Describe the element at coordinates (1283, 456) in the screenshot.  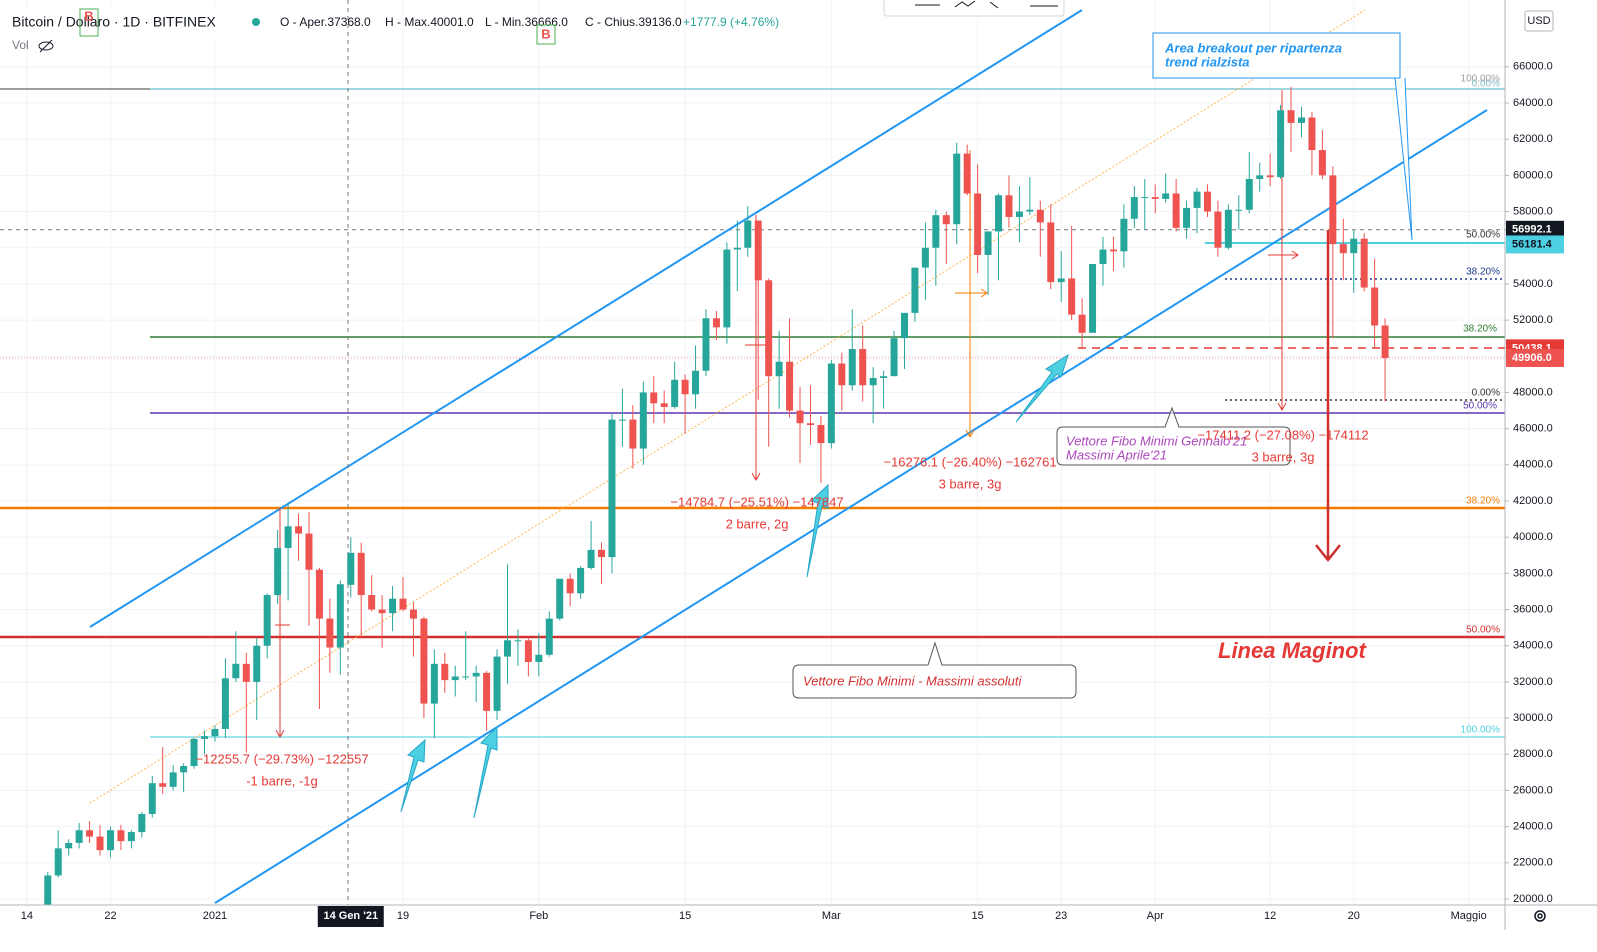
I see `measure-label: 3 barre, 3g` at that location.